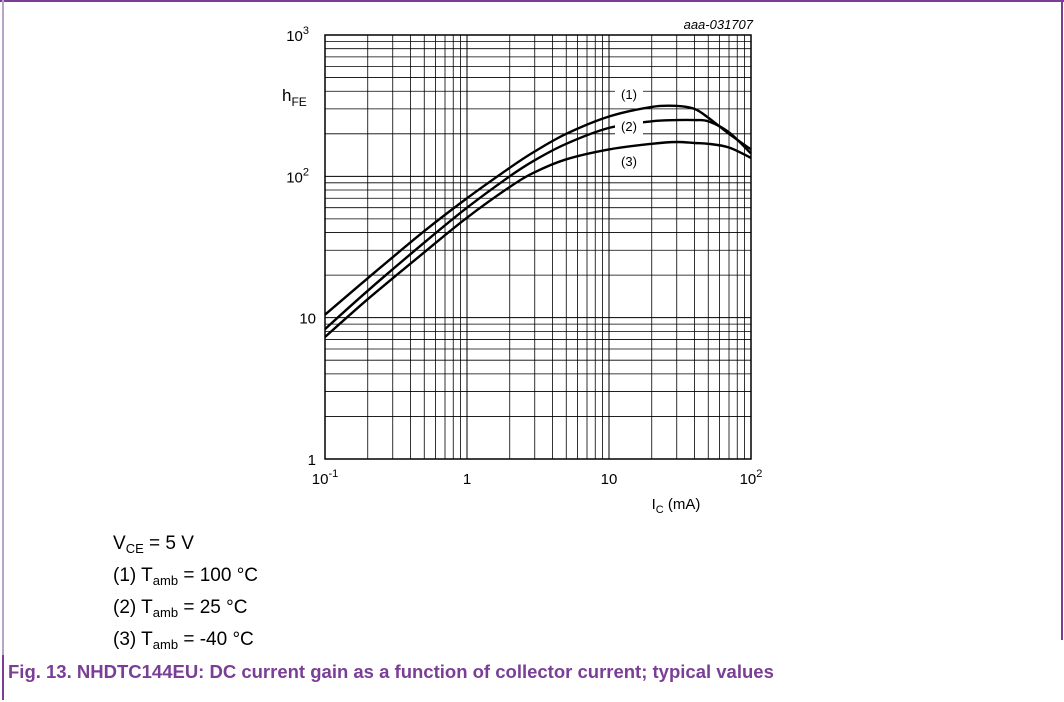  I want to click on curve-2-condition: (2) Tamb = 25 °C, so click(180, 608).